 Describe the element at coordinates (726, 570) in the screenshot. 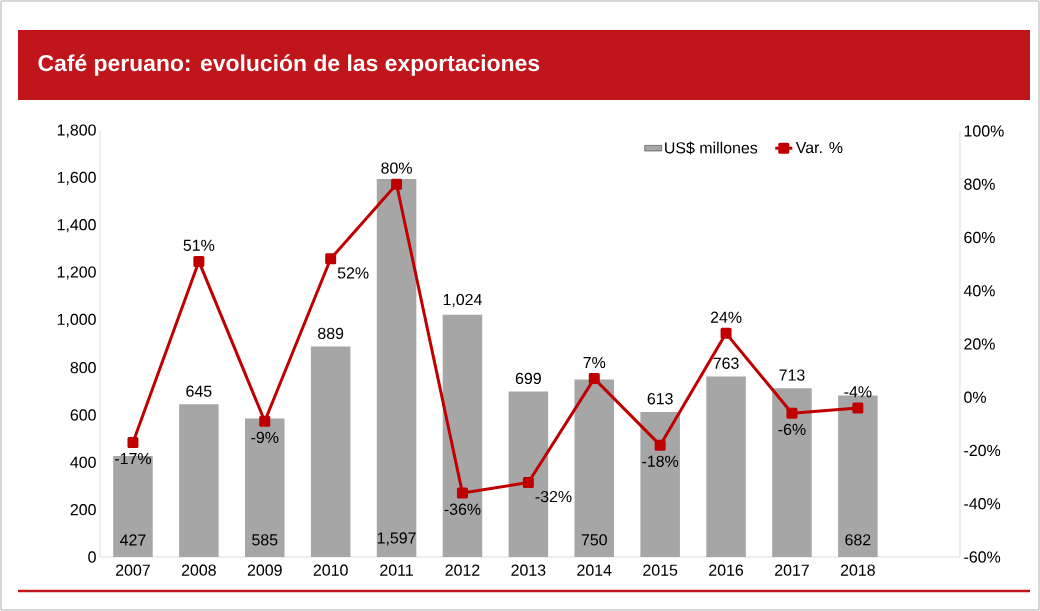

I see `x-tick-label: 2016` at that location.